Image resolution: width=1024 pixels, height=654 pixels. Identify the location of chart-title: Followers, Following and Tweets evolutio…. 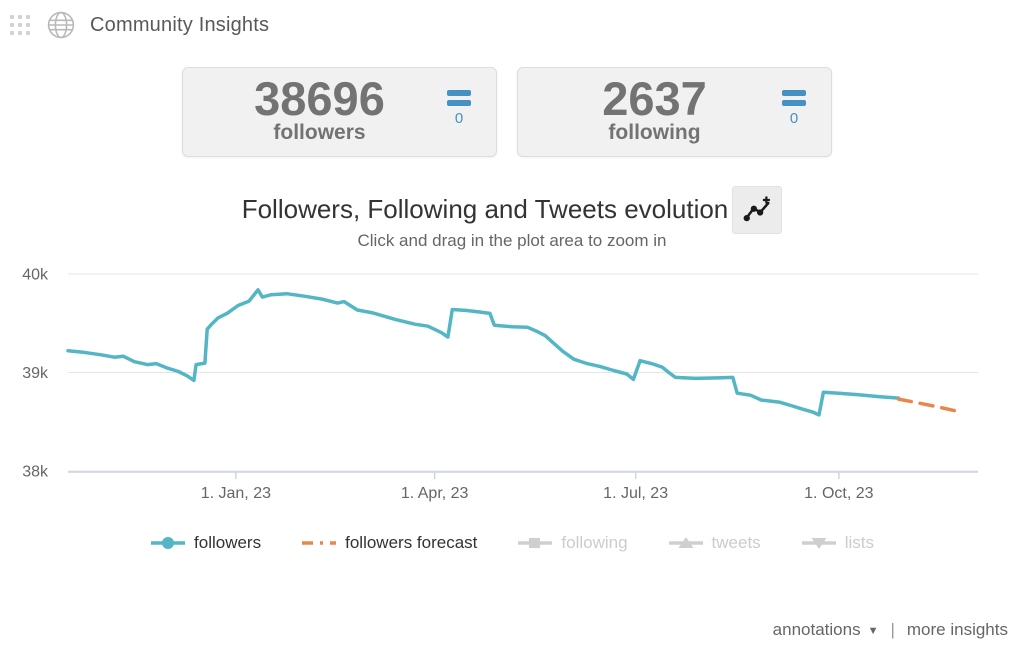
(485, 209).